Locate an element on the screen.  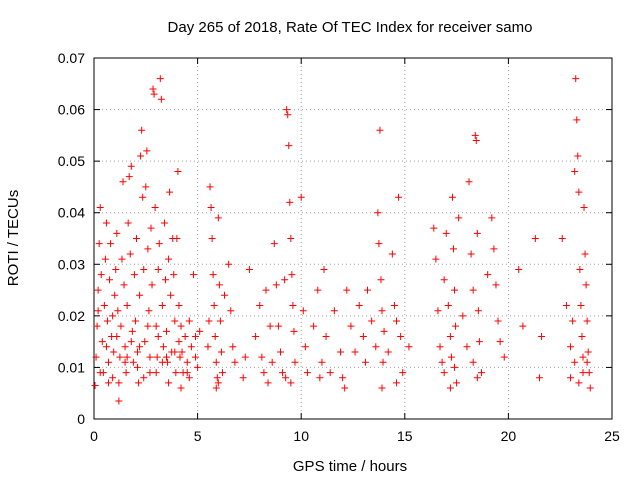
y-tick-label: 0.04 is located at coordinates (71, 213).